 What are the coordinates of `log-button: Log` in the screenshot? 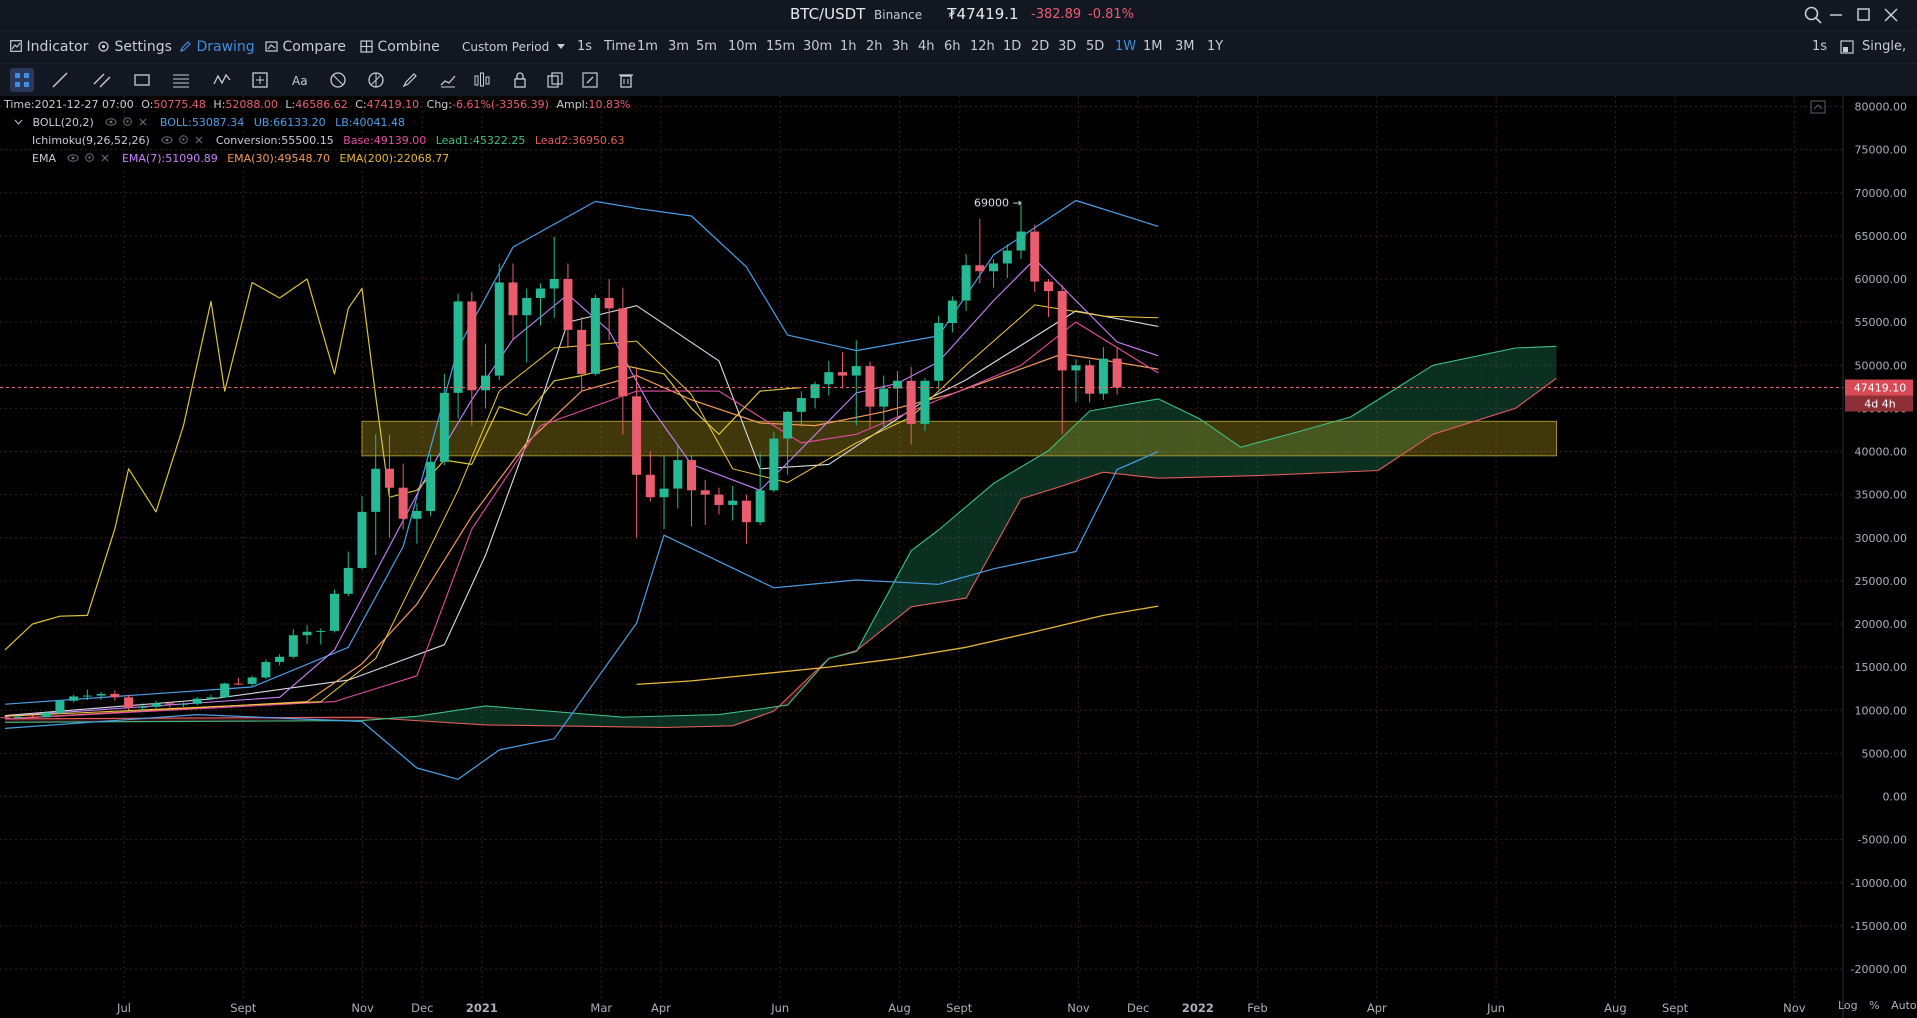 It's located at (1848, 1005).